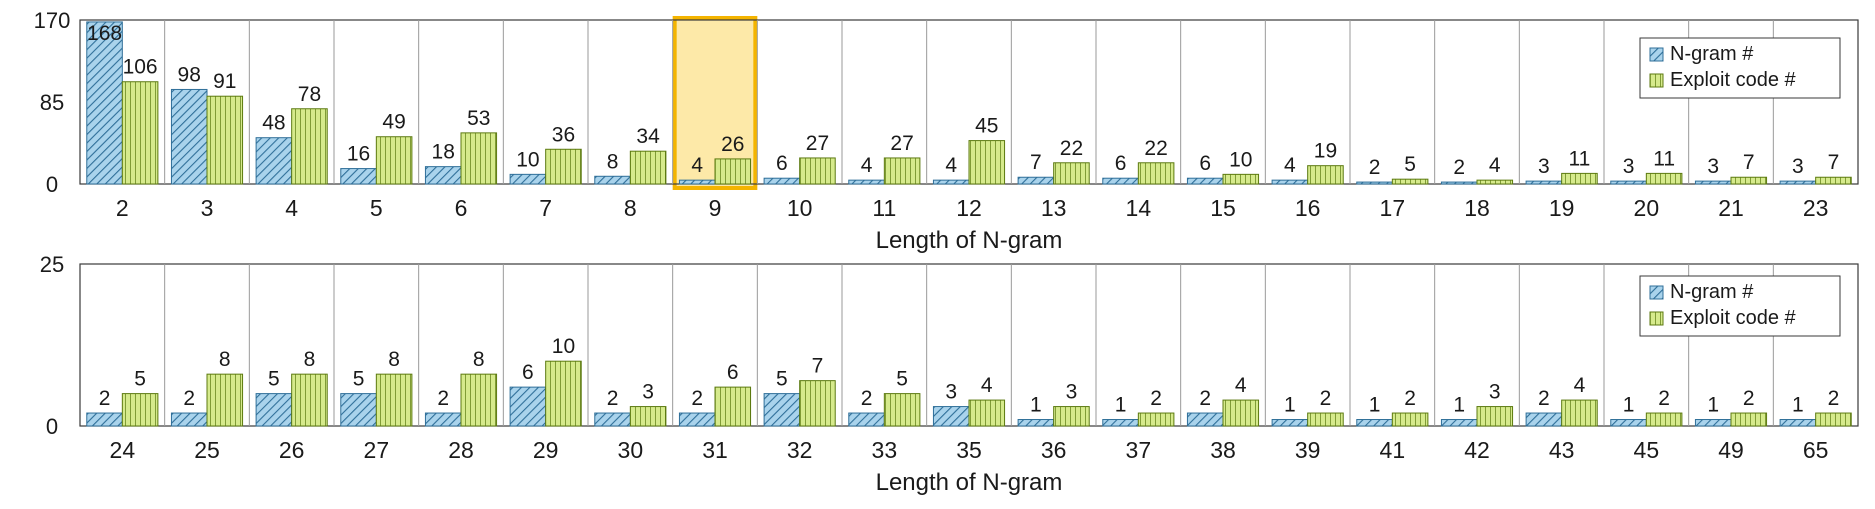  What do you see at coordinates (1816, 208) in the screenshot?
I see `x-tick-label: 23` at bounding box center [1816, 208].